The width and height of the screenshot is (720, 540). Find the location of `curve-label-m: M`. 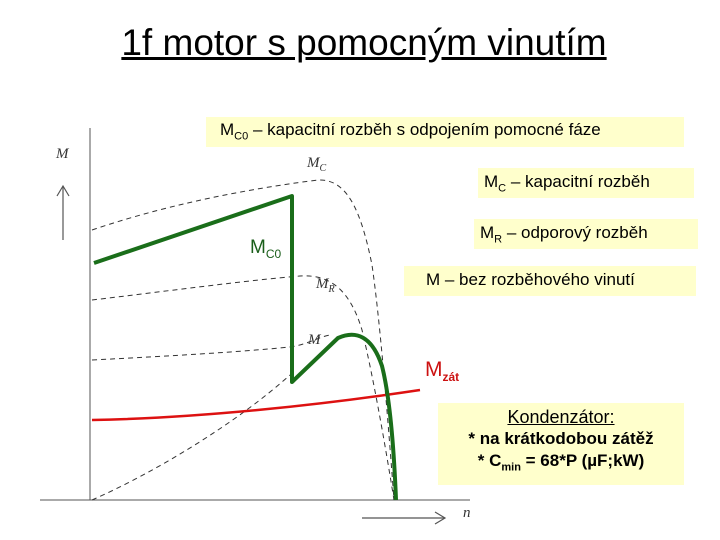

curve-label-m: M is located at coordinates (314, 340).